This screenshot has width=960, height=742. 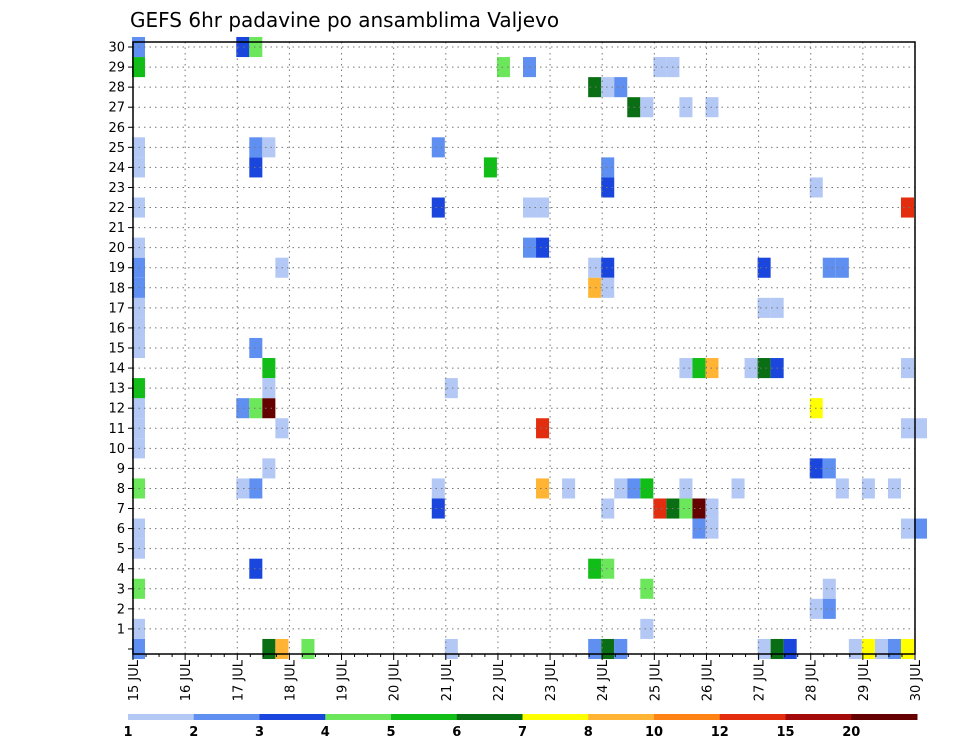 I want to click on x-tick-label: 15 JUL, so click(x=134, y=680).